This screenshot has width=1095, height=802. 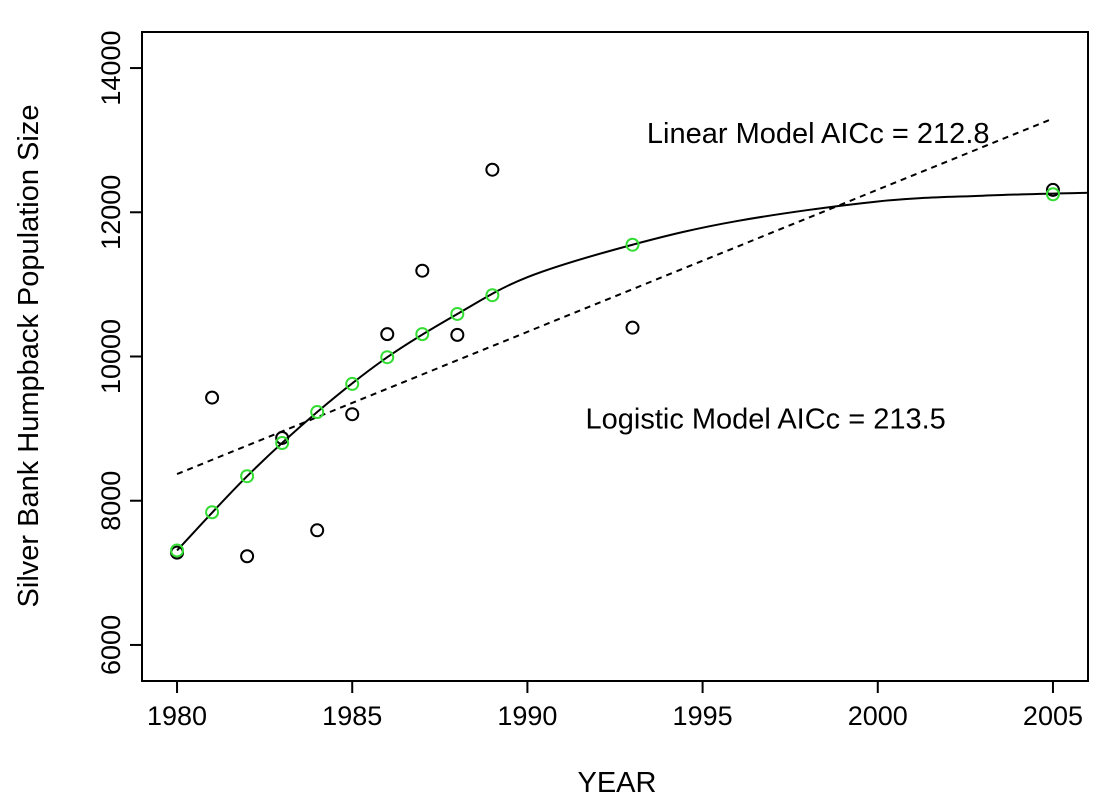 I want to click on x-axis-title: YEAR, so click(x=617, y=783).